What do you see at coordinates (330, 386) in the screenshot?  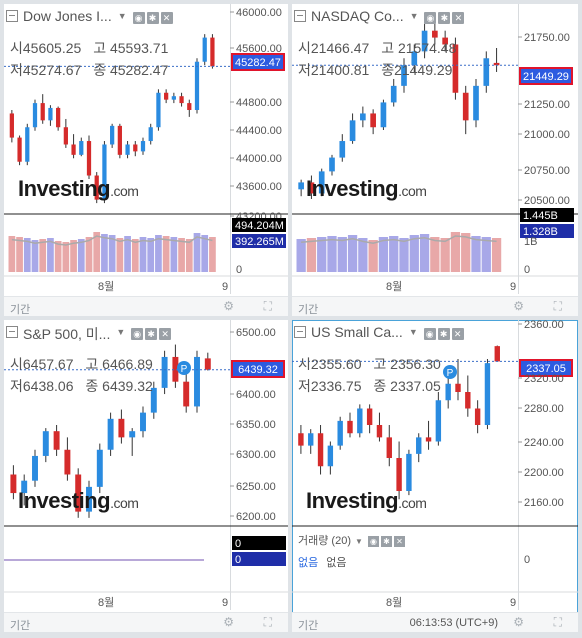 I see `low-value: 저2336.75` at bounding box center [330, 386].